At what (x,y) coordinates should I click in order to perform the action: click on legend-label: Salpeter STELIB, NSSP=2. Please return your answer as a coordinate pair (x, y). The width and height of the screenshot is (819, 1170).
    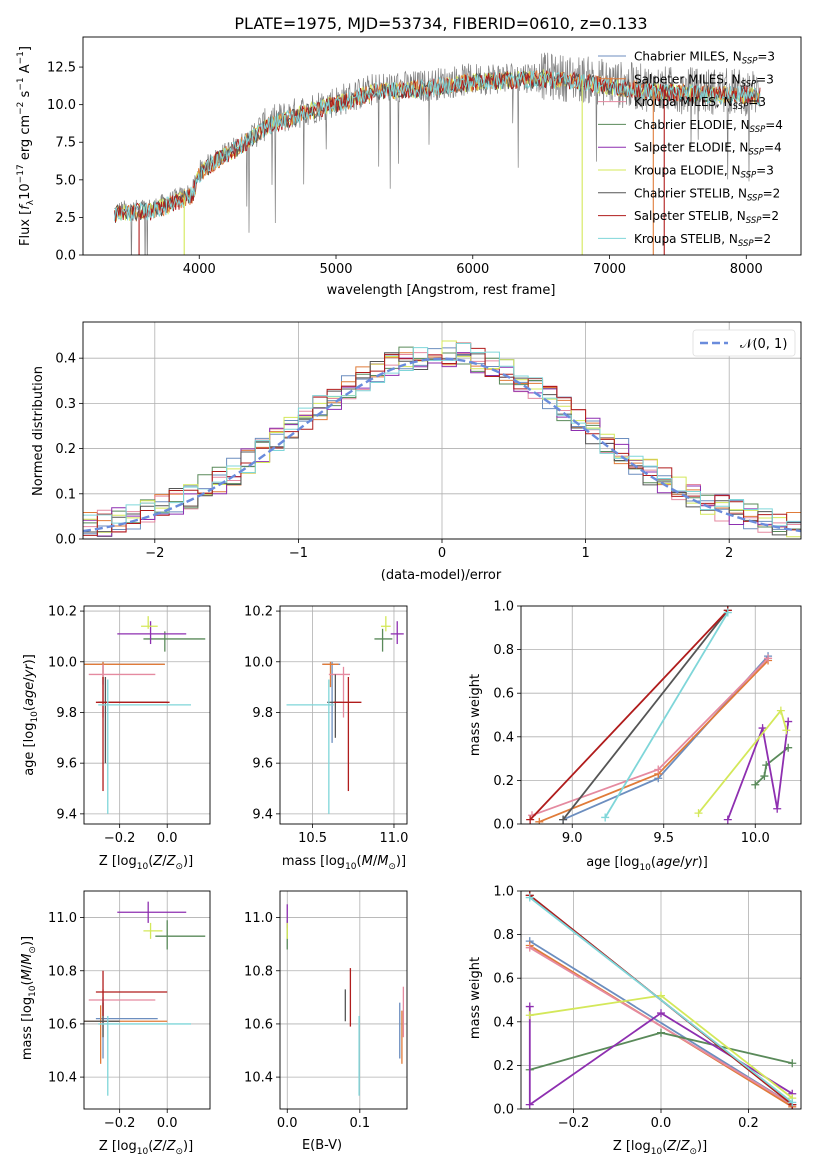
    Looking at the image, I should click on (706, 217).